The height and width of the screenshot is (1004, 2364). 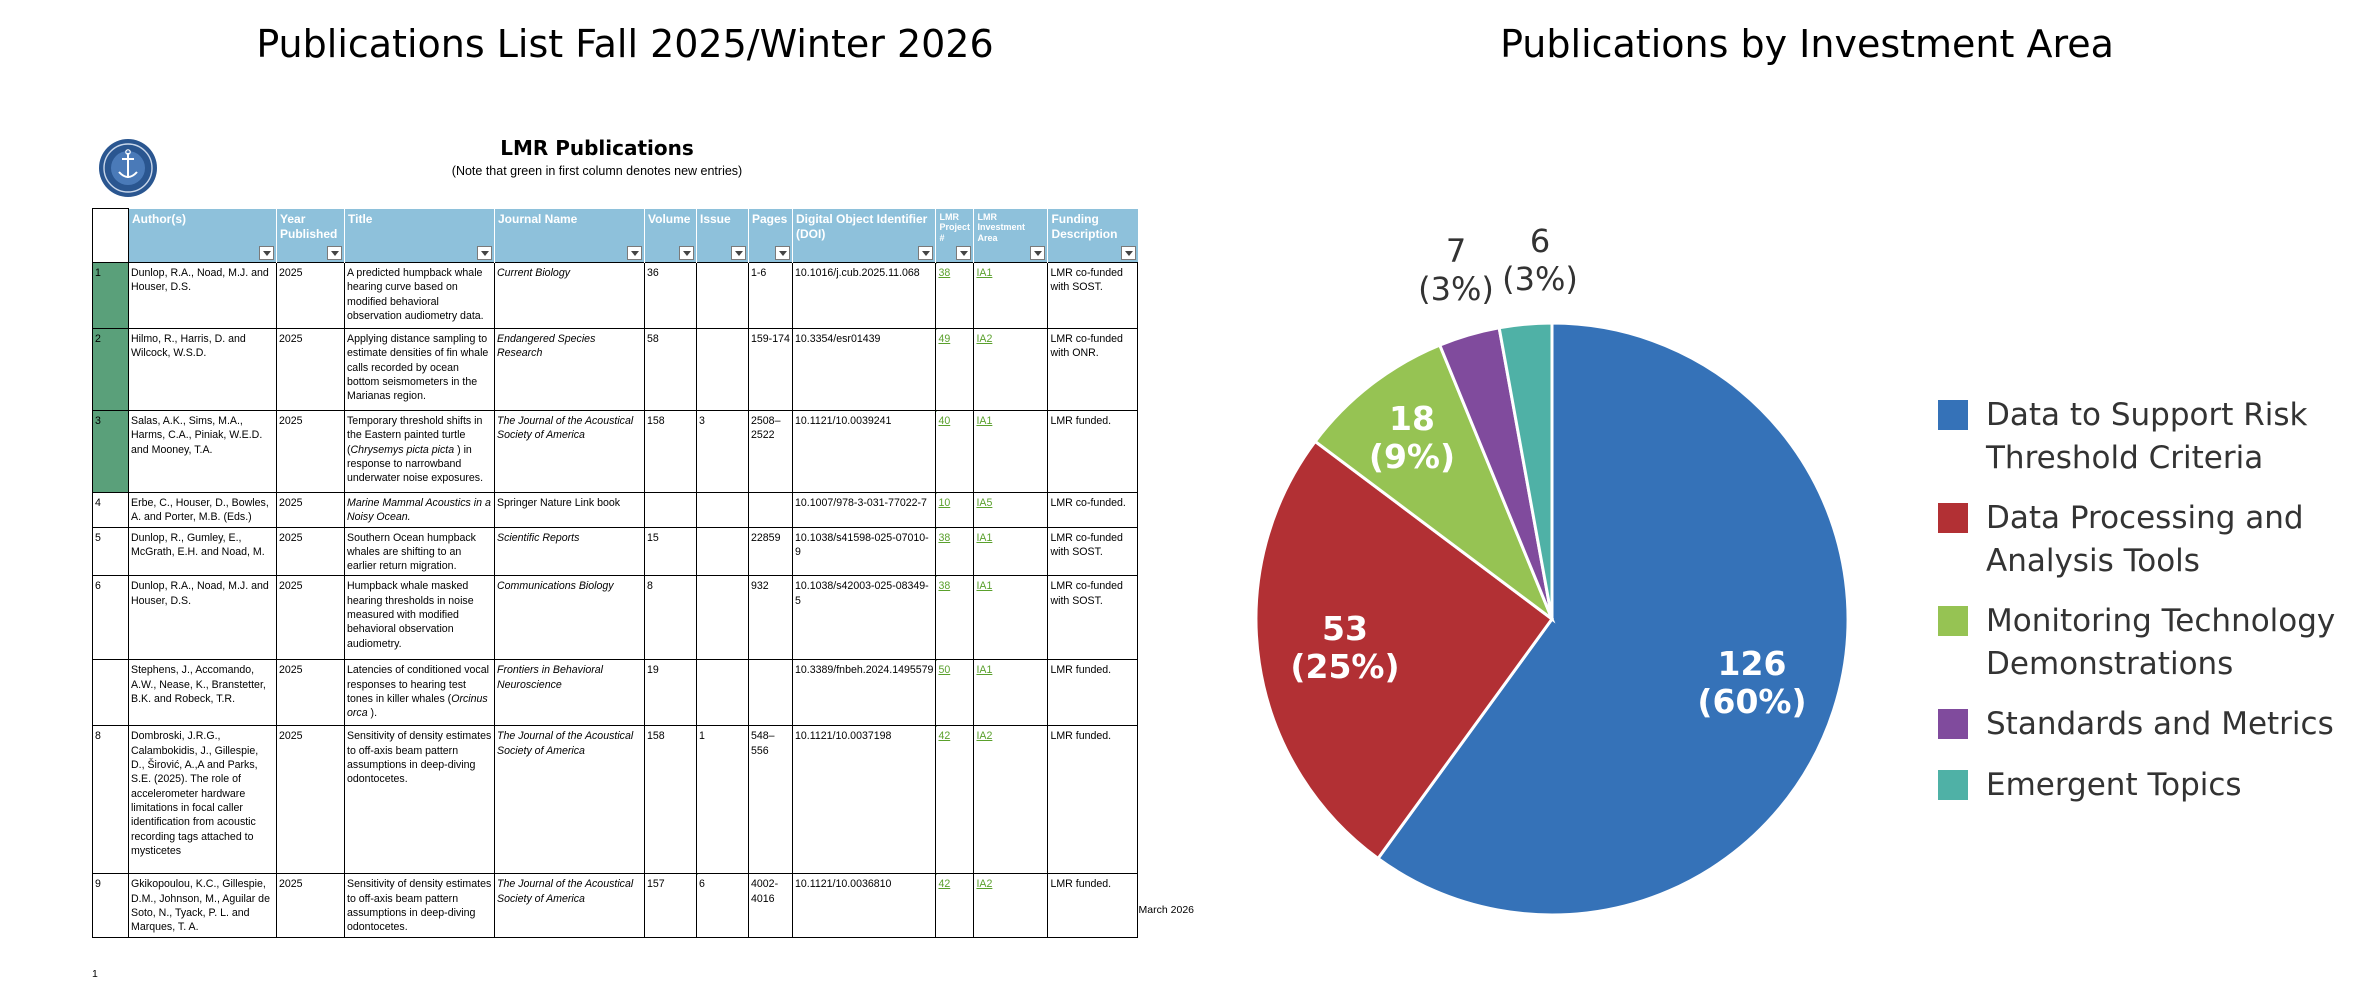 What do you see at coordinates (625, 44) in the screenshot?
I see `left-page-title: Publications List Fall 2025/Winter 2026` at bounding box center [625, 44].